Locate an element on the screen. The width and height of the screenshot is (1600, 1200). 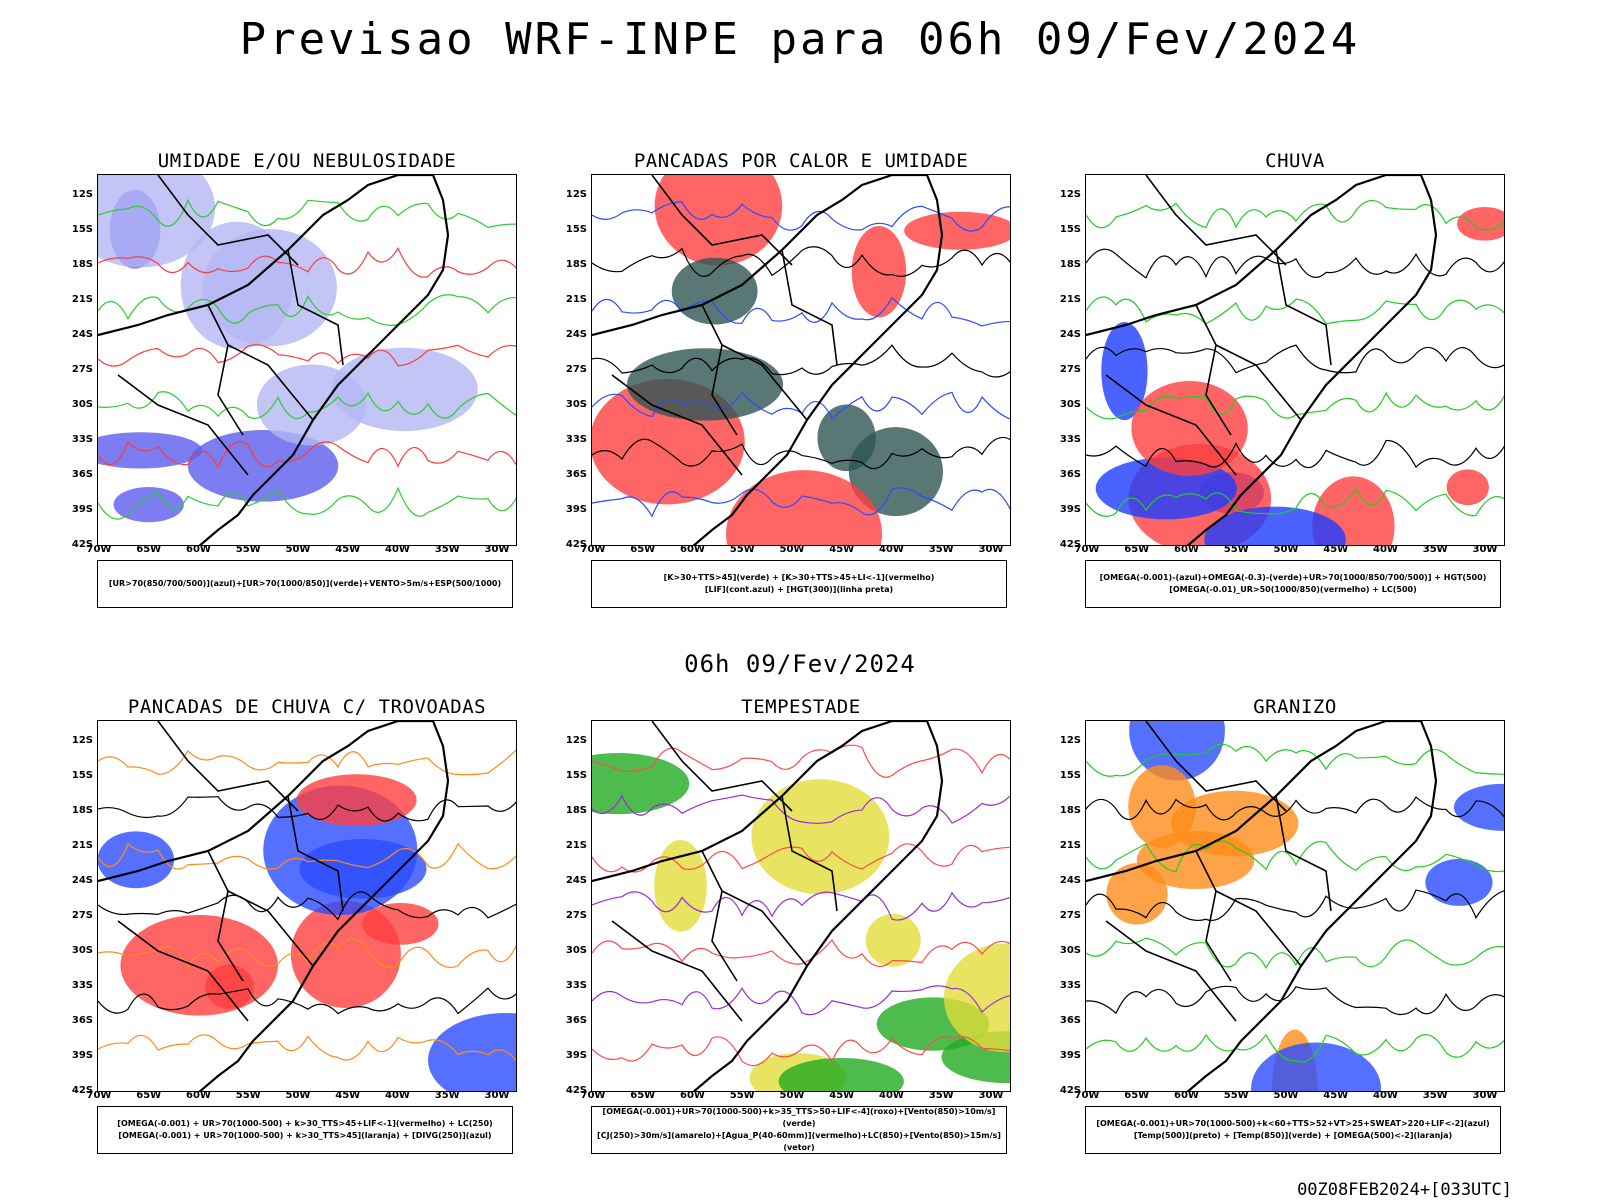
forecast-time: 06h 09/Fev/2024 is located at coordinates (800, 664).